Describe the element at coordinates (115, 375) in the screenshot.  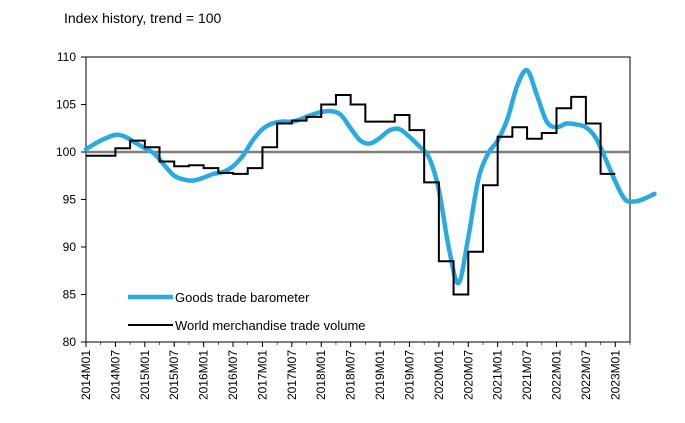
I see `x-tick-label: 2014M07` at that location.